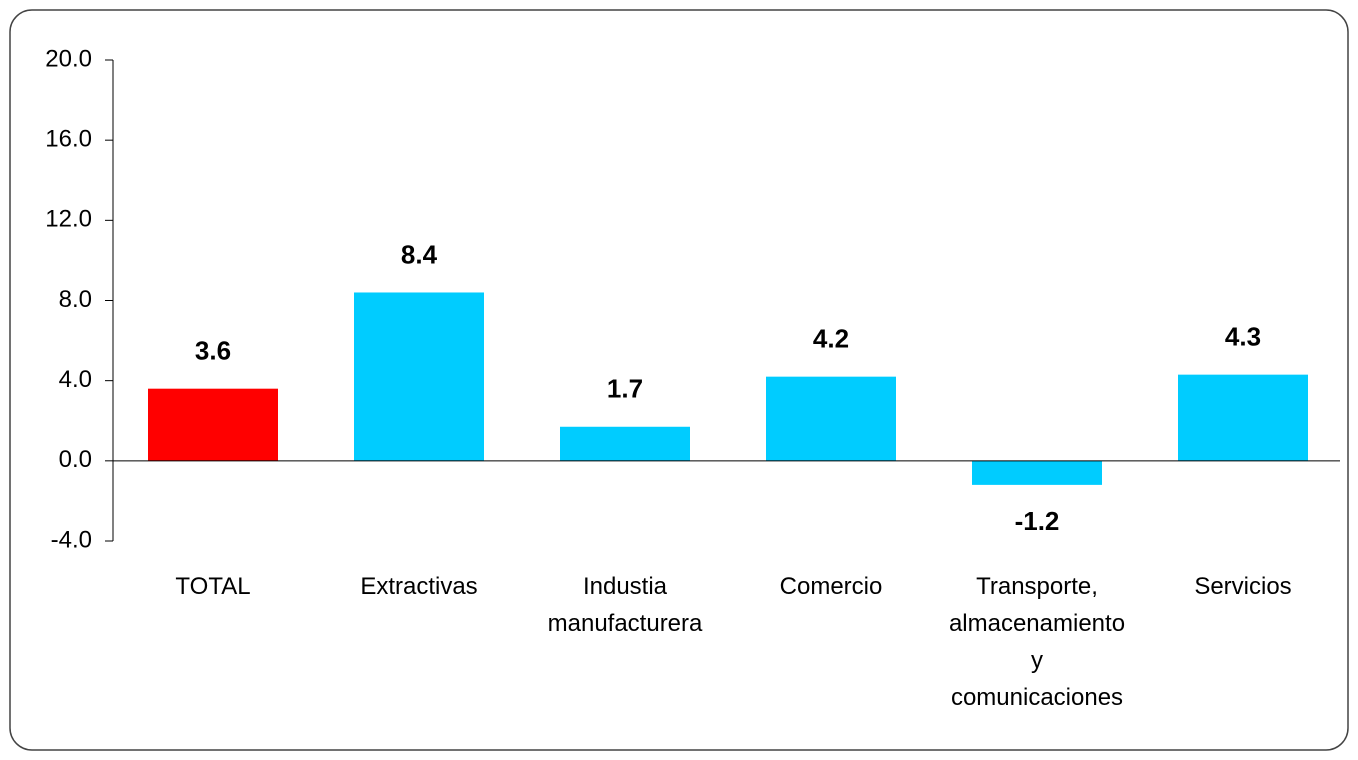 Image resolution: width=1358 pixels, height=760 pixels. Describe the element at coordinates (1243, 586) in the screenshot. I see `x-tick-label: Servicios` at that location.